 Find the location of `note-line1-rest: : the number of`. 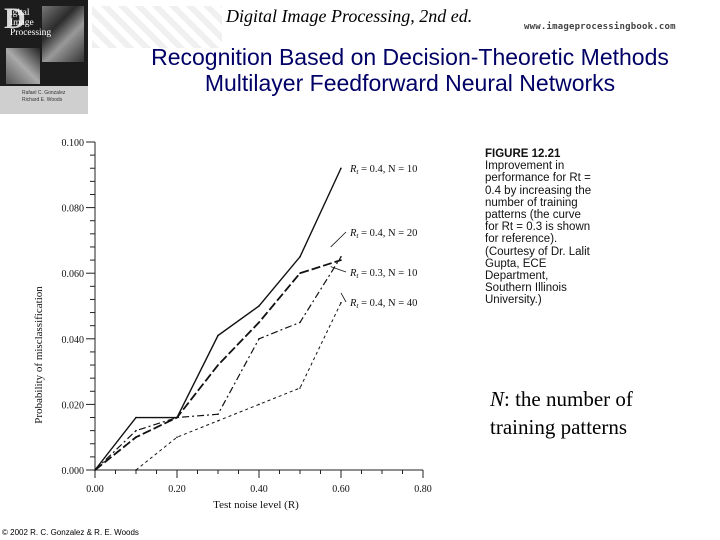

note-line1-rest: : the number of is located at coordinates (568, 399).